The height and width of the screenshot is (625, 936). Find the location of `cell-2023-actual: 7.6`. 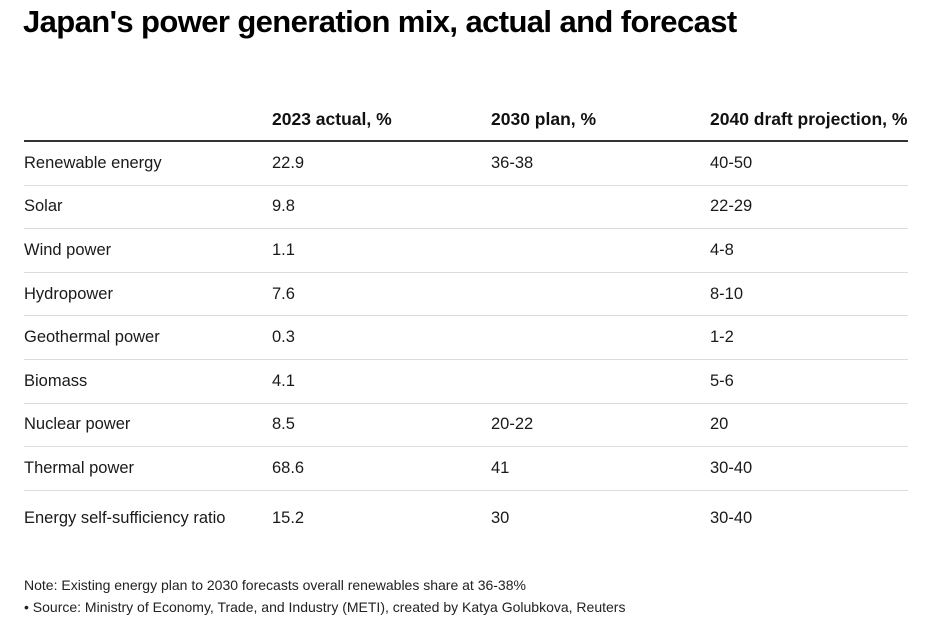

cell-2023-actual: 7.6 is located at coordinates (283, 293).